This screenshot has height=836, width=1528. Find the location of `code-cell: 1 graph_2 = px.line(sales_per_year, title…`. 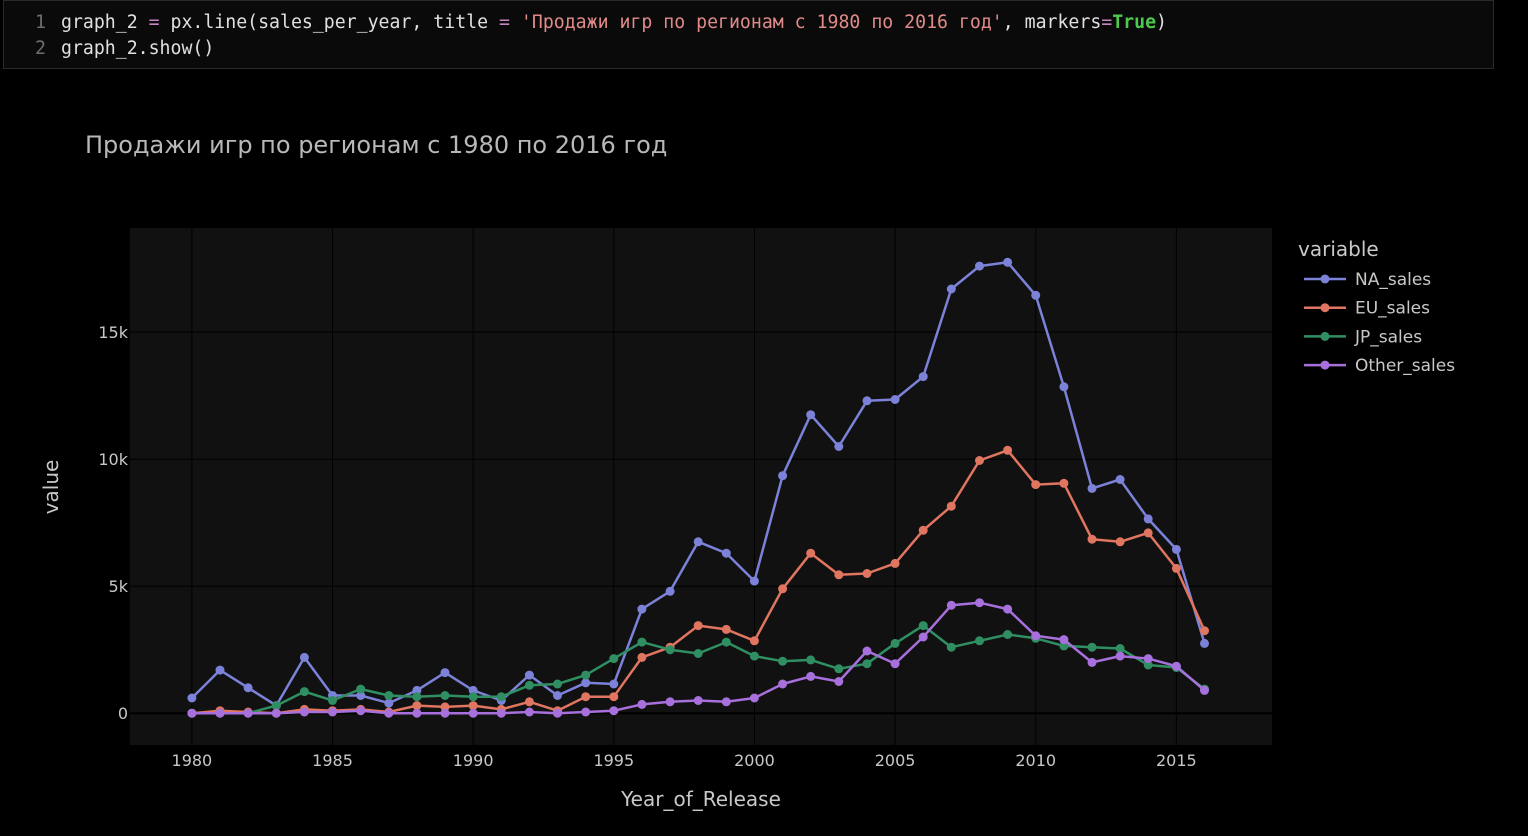

code-cell: 1 graph_2 = px.line(sales_per_year, title… is located at coordinates (748, 34).